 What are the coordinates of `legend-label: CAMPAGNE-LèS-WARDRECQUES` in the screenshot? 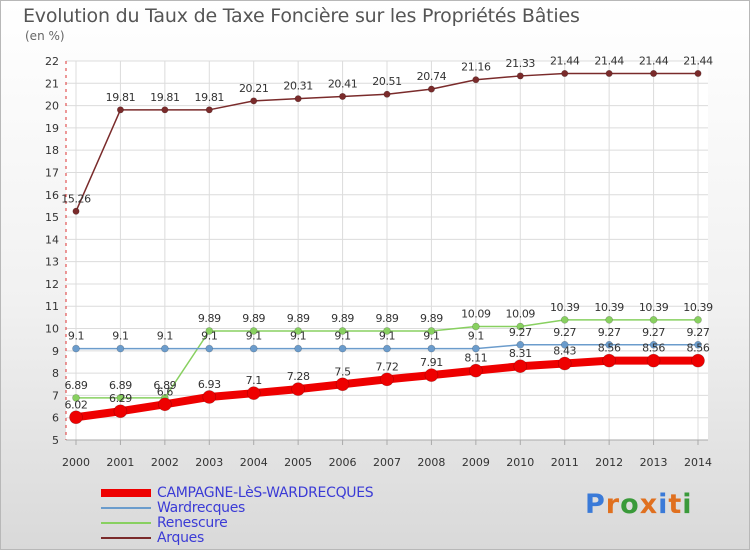 It's located at (265, 493).